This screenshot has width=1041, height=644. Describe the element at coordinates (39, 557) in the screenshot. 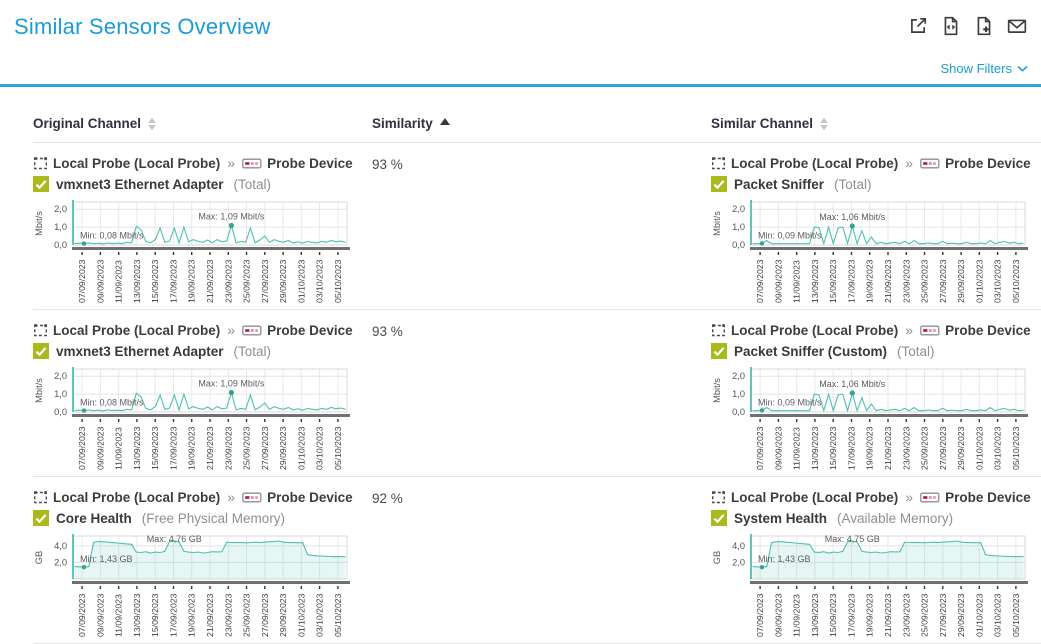

I see `svg-text: GB` at that location.